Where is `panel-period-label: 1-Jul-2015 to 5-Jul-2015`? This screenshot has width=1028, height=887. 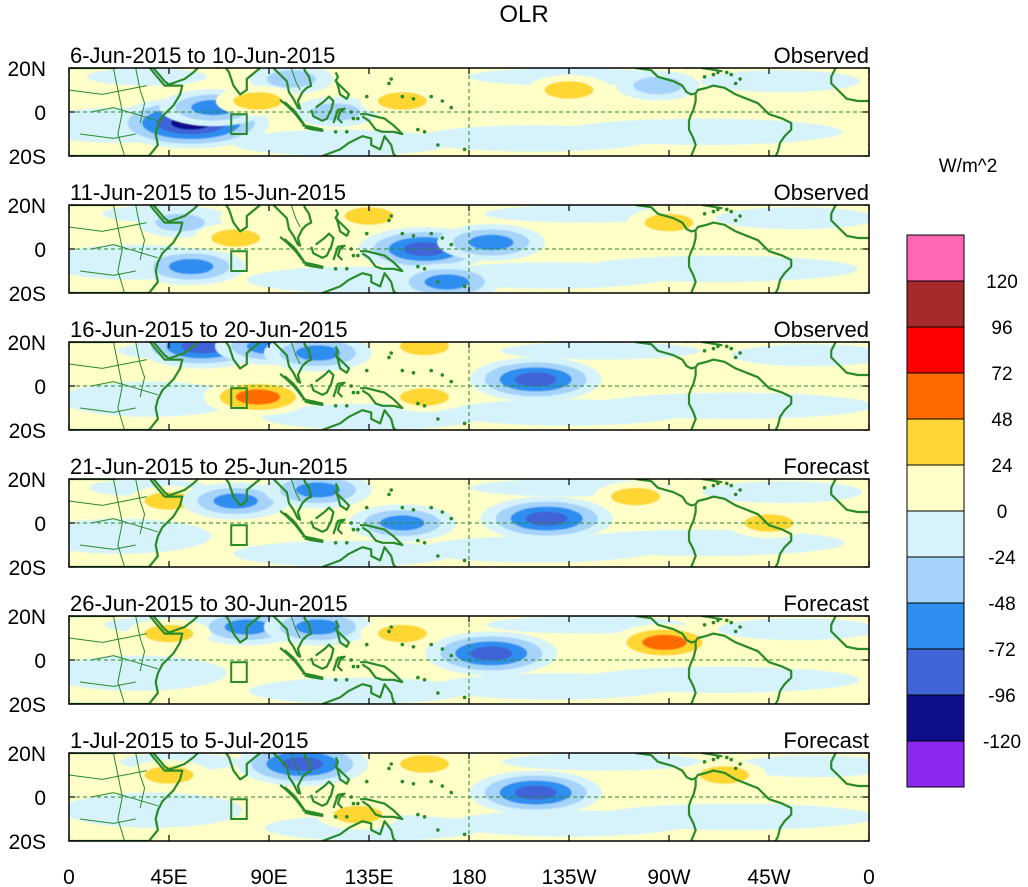 panel-period-label: 1-Jul-2015 to 5-Jul-2015 is located at coordinates (189, 740).